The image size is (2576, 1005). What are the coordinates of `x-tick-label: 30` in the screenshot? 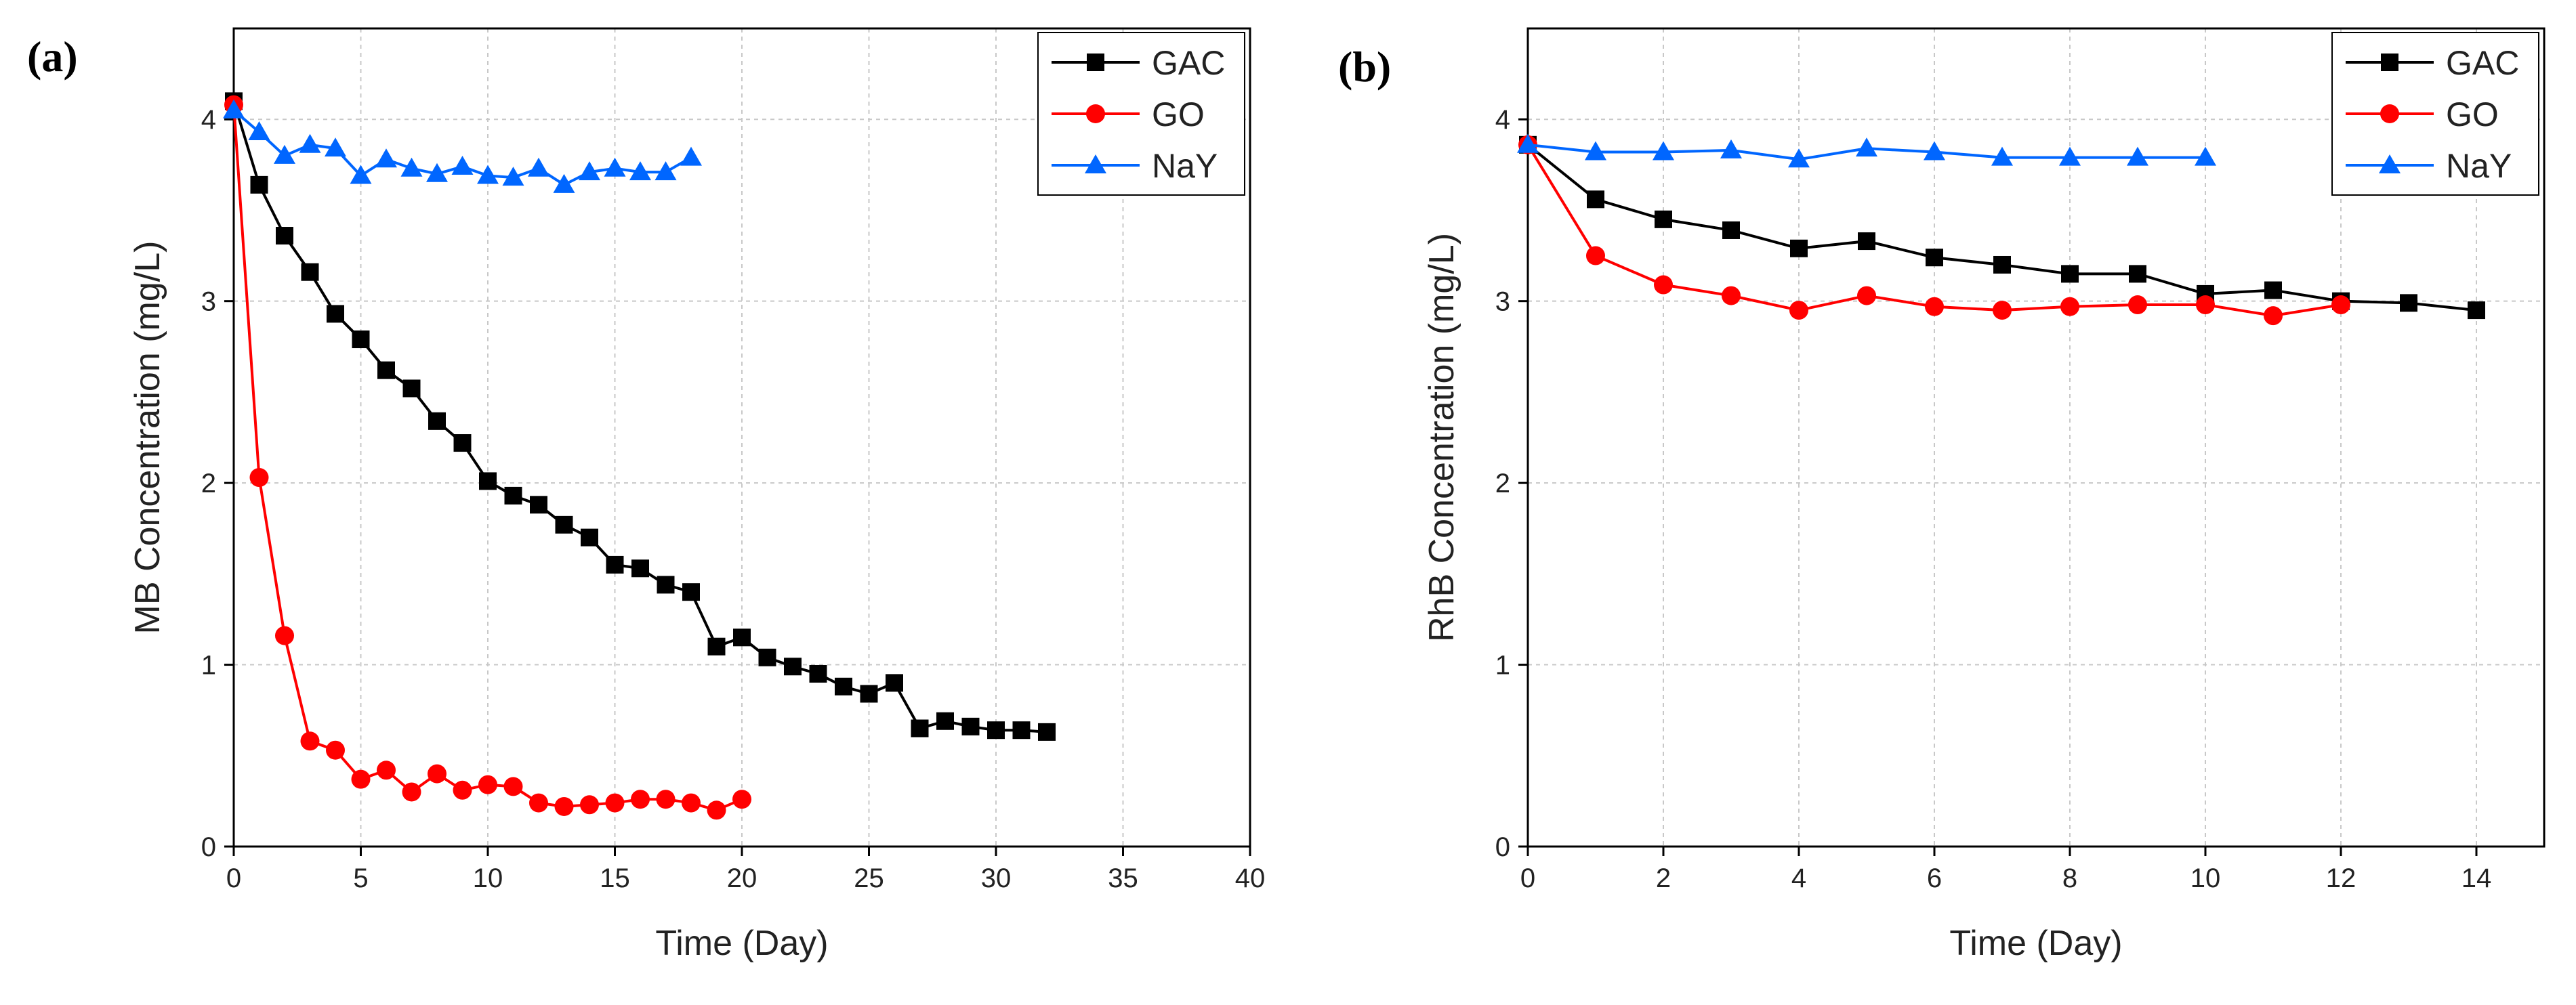 It's located at (996, 878).